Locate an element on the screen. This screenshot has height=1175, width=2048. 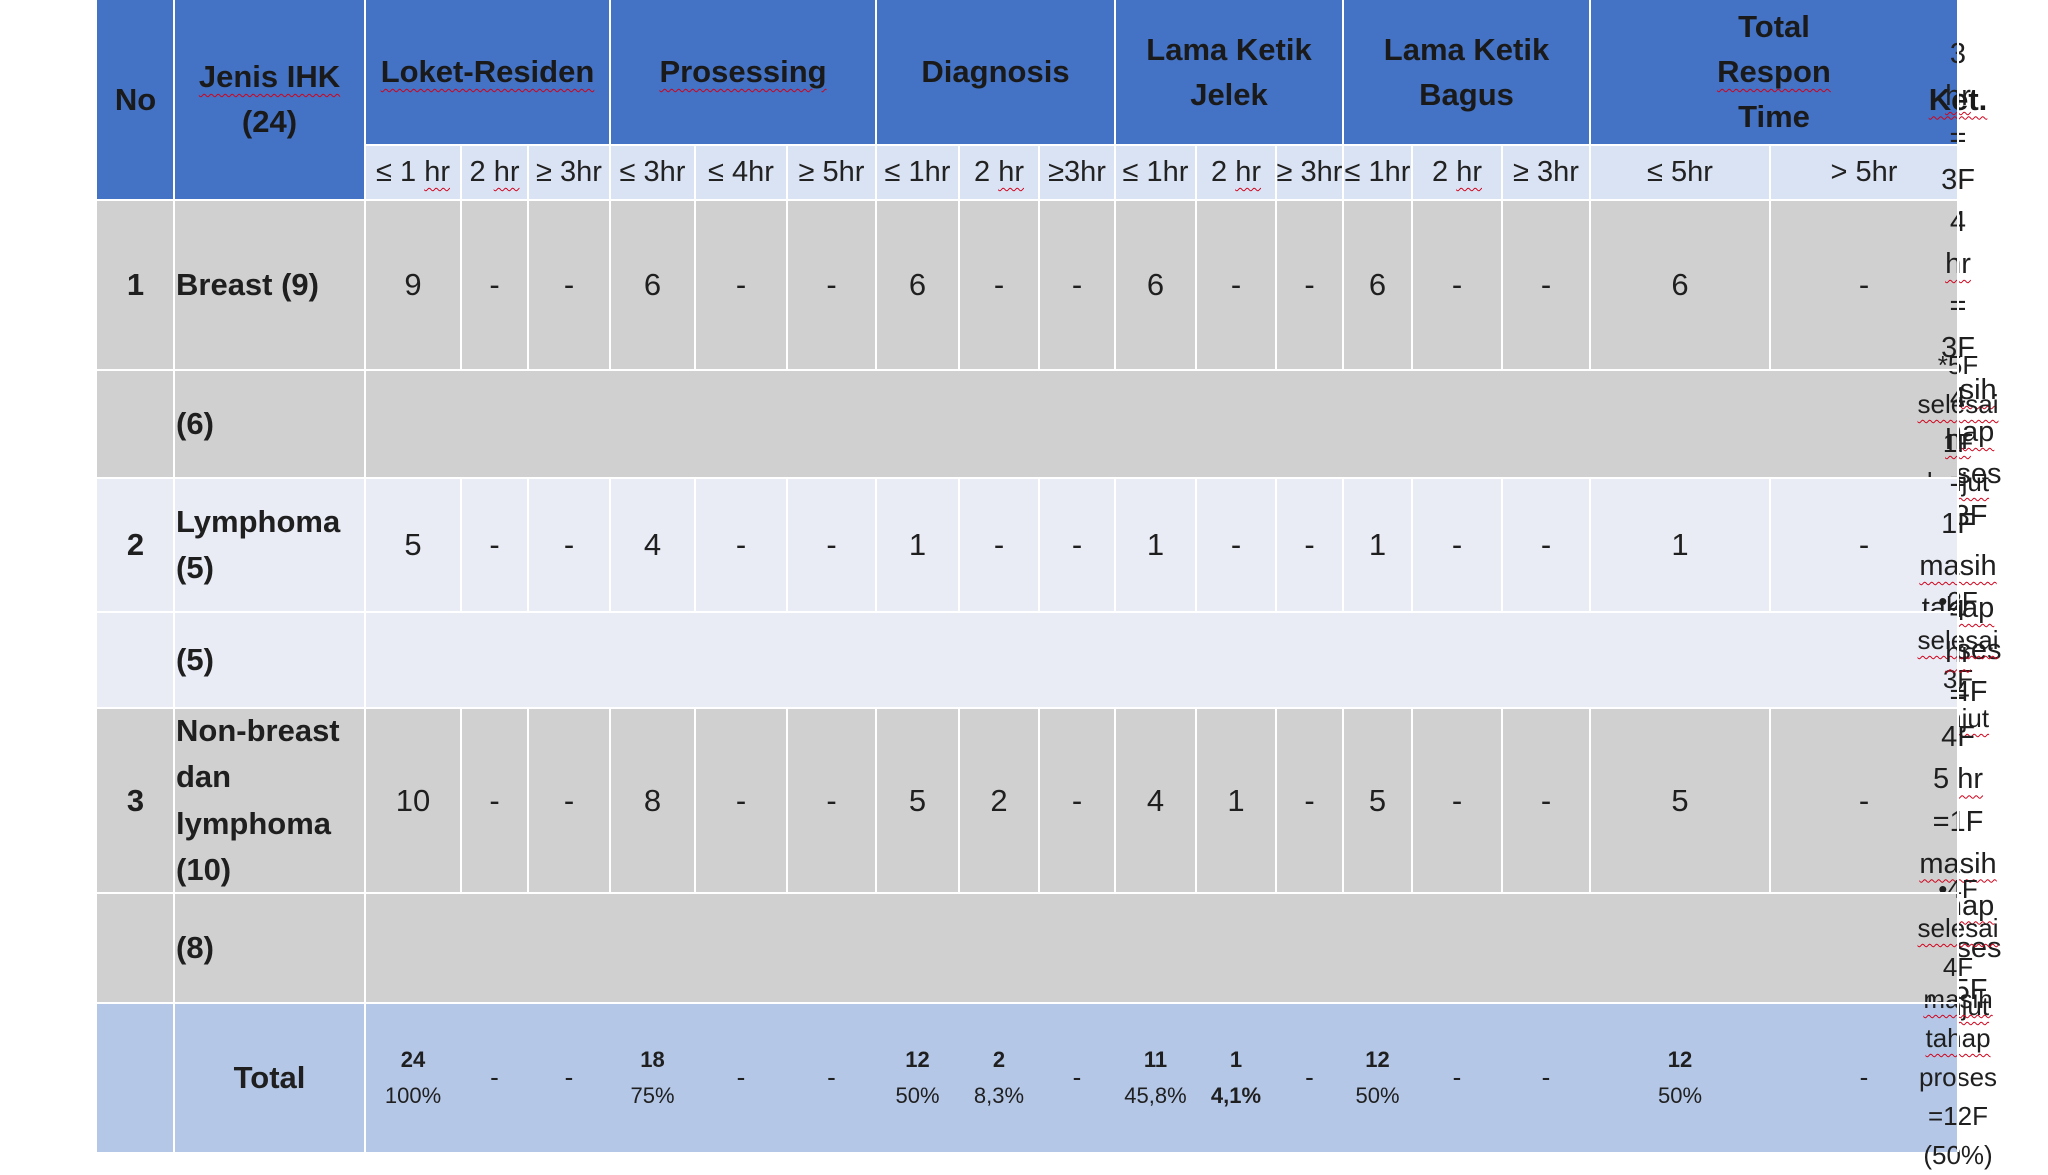
subheader-9: ≥3hr is located at coordinates (1077, 172).